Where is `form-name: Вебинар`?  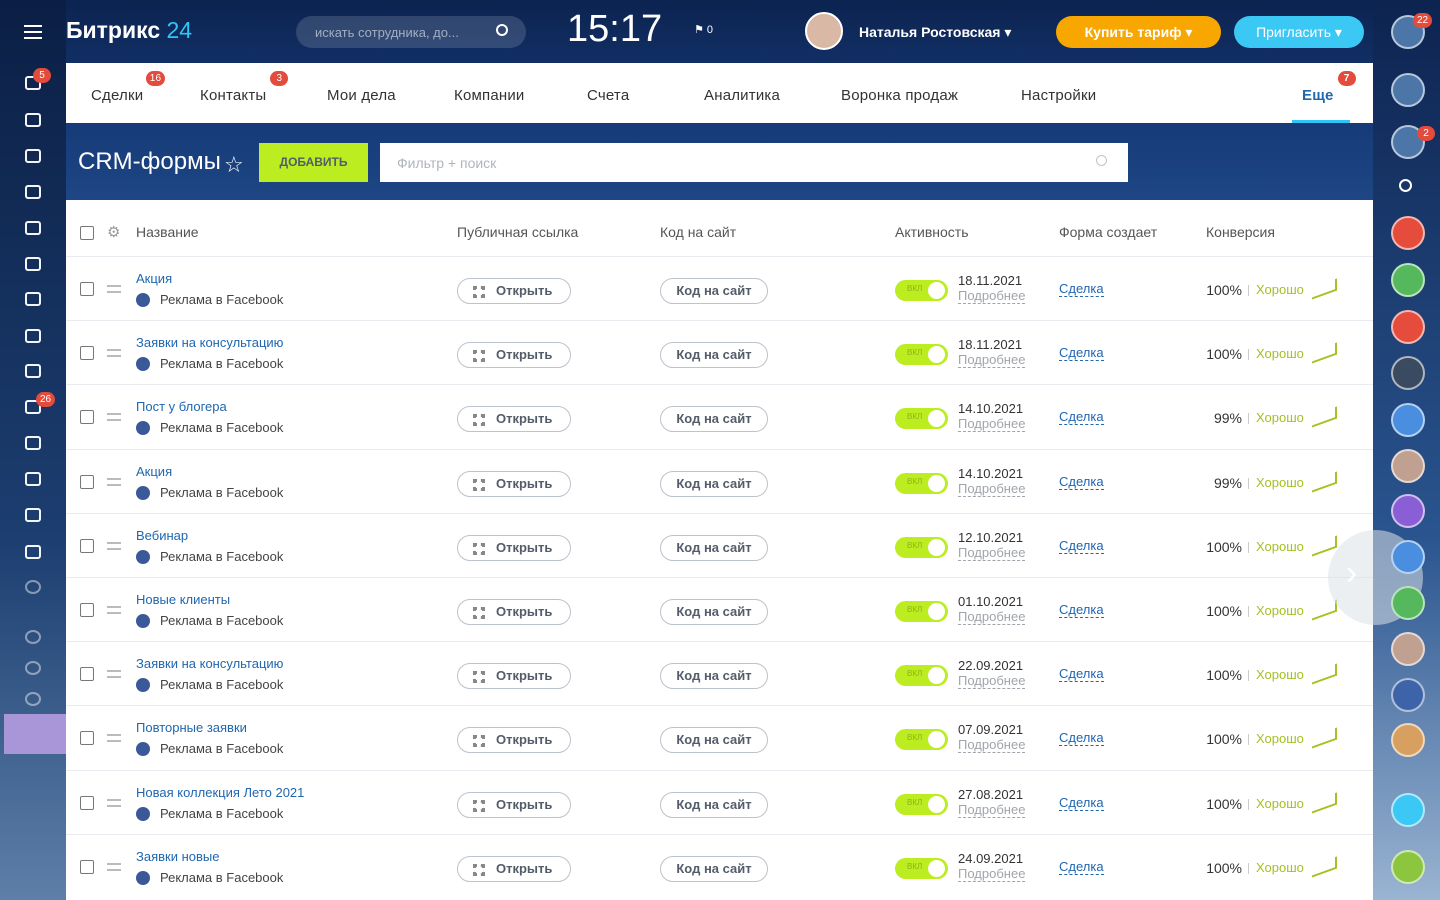 form-name: Вебинар is located at coordinates (162, 535).